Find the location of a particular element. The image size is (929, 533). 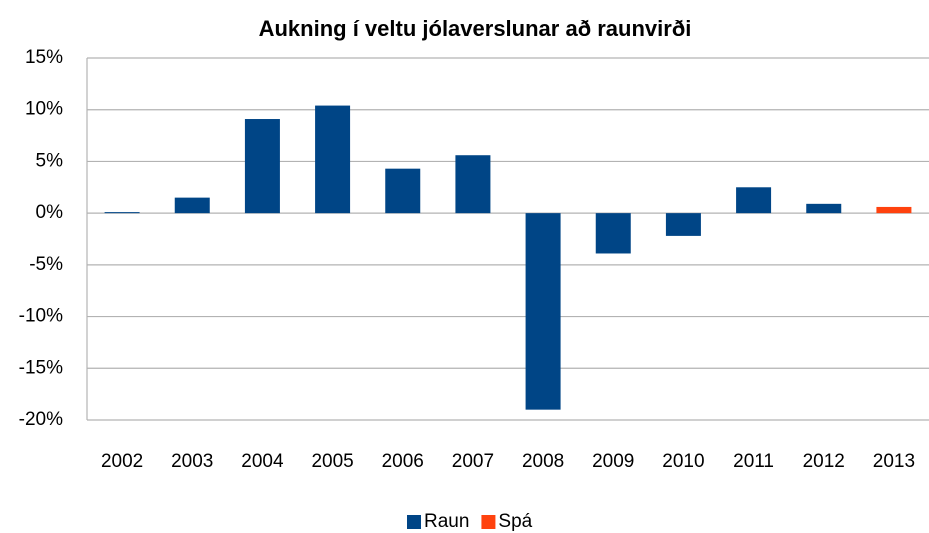

y-tick-label: -20% is located at coordinates (41, 419).